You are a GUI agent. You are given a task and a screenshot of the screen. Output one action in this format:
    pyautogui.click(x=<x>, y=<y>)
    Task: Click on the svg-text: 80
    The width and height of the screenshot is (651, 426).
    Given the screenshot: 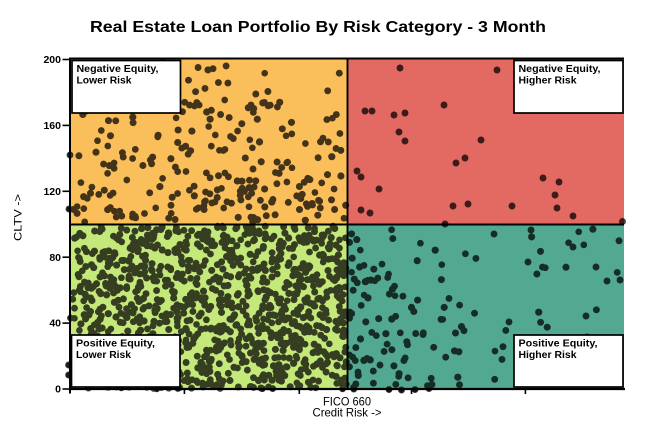 What is the action you would take?
    pyautogui.click(x=55, y=258)
    